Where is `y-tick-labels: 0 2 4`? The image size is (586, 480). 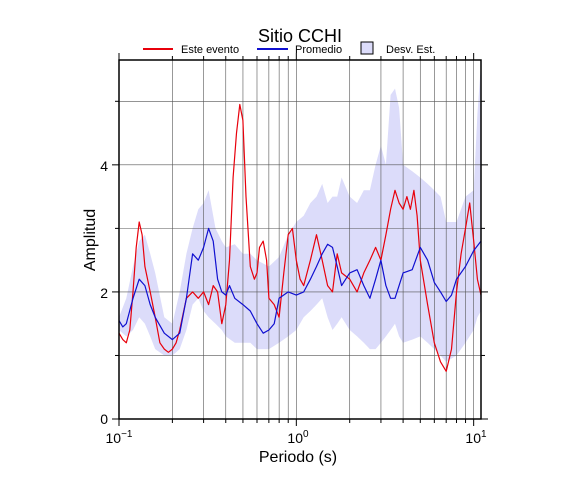
y-tick-labels: 0 2 4 is located at coordinates (104, 292).